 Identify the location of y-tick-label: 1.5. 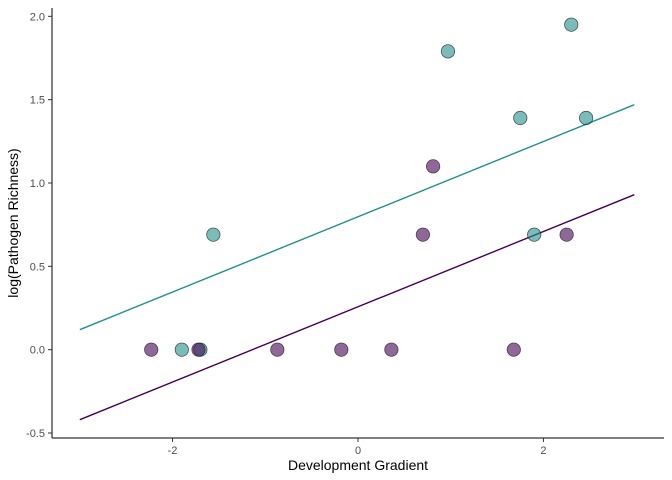
(37, 101).